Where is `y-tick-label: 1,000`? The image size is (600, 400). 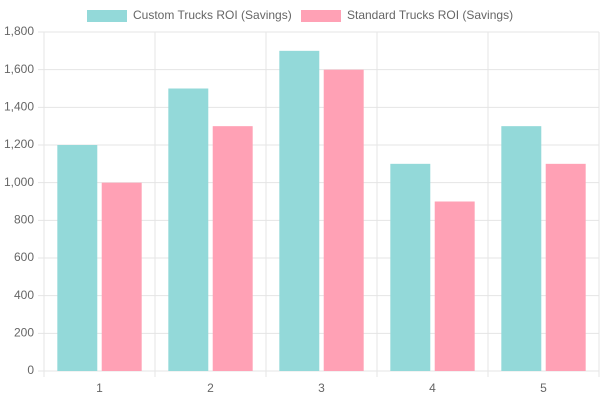
y-tick-label: 1,000 is located at coordinates (19, 182).